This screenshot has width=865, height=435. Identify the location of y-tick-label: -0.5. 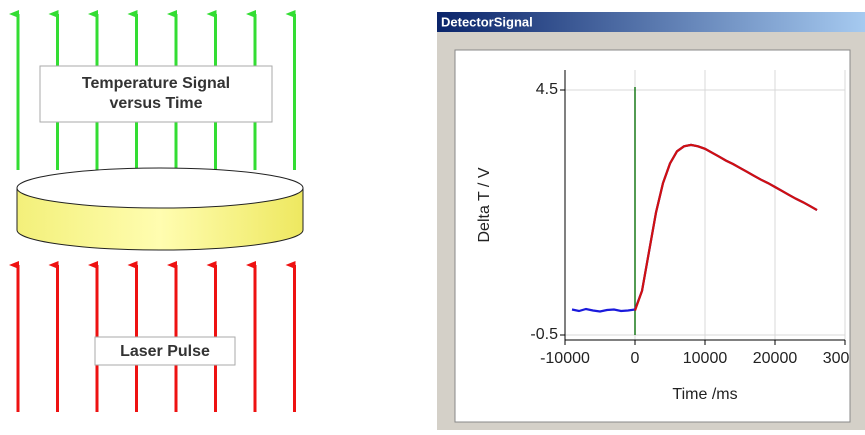
(544, 334).